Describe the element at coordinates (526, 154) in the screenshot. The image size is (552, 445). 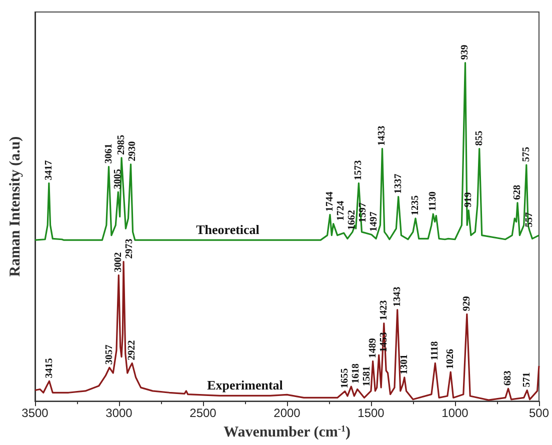
I see `annotation: 575` at that location.